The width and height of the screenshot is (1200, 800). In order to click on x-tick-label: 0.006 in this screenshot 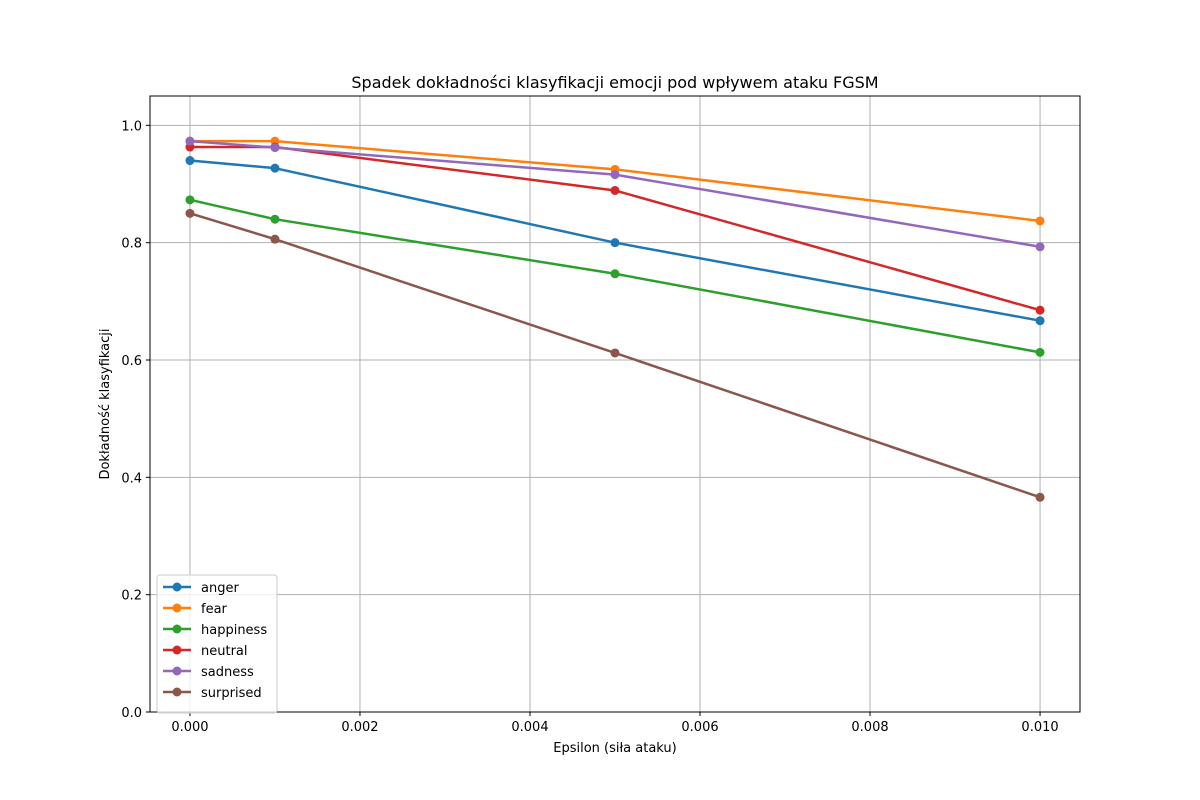, I will do `click(699, 727)`.